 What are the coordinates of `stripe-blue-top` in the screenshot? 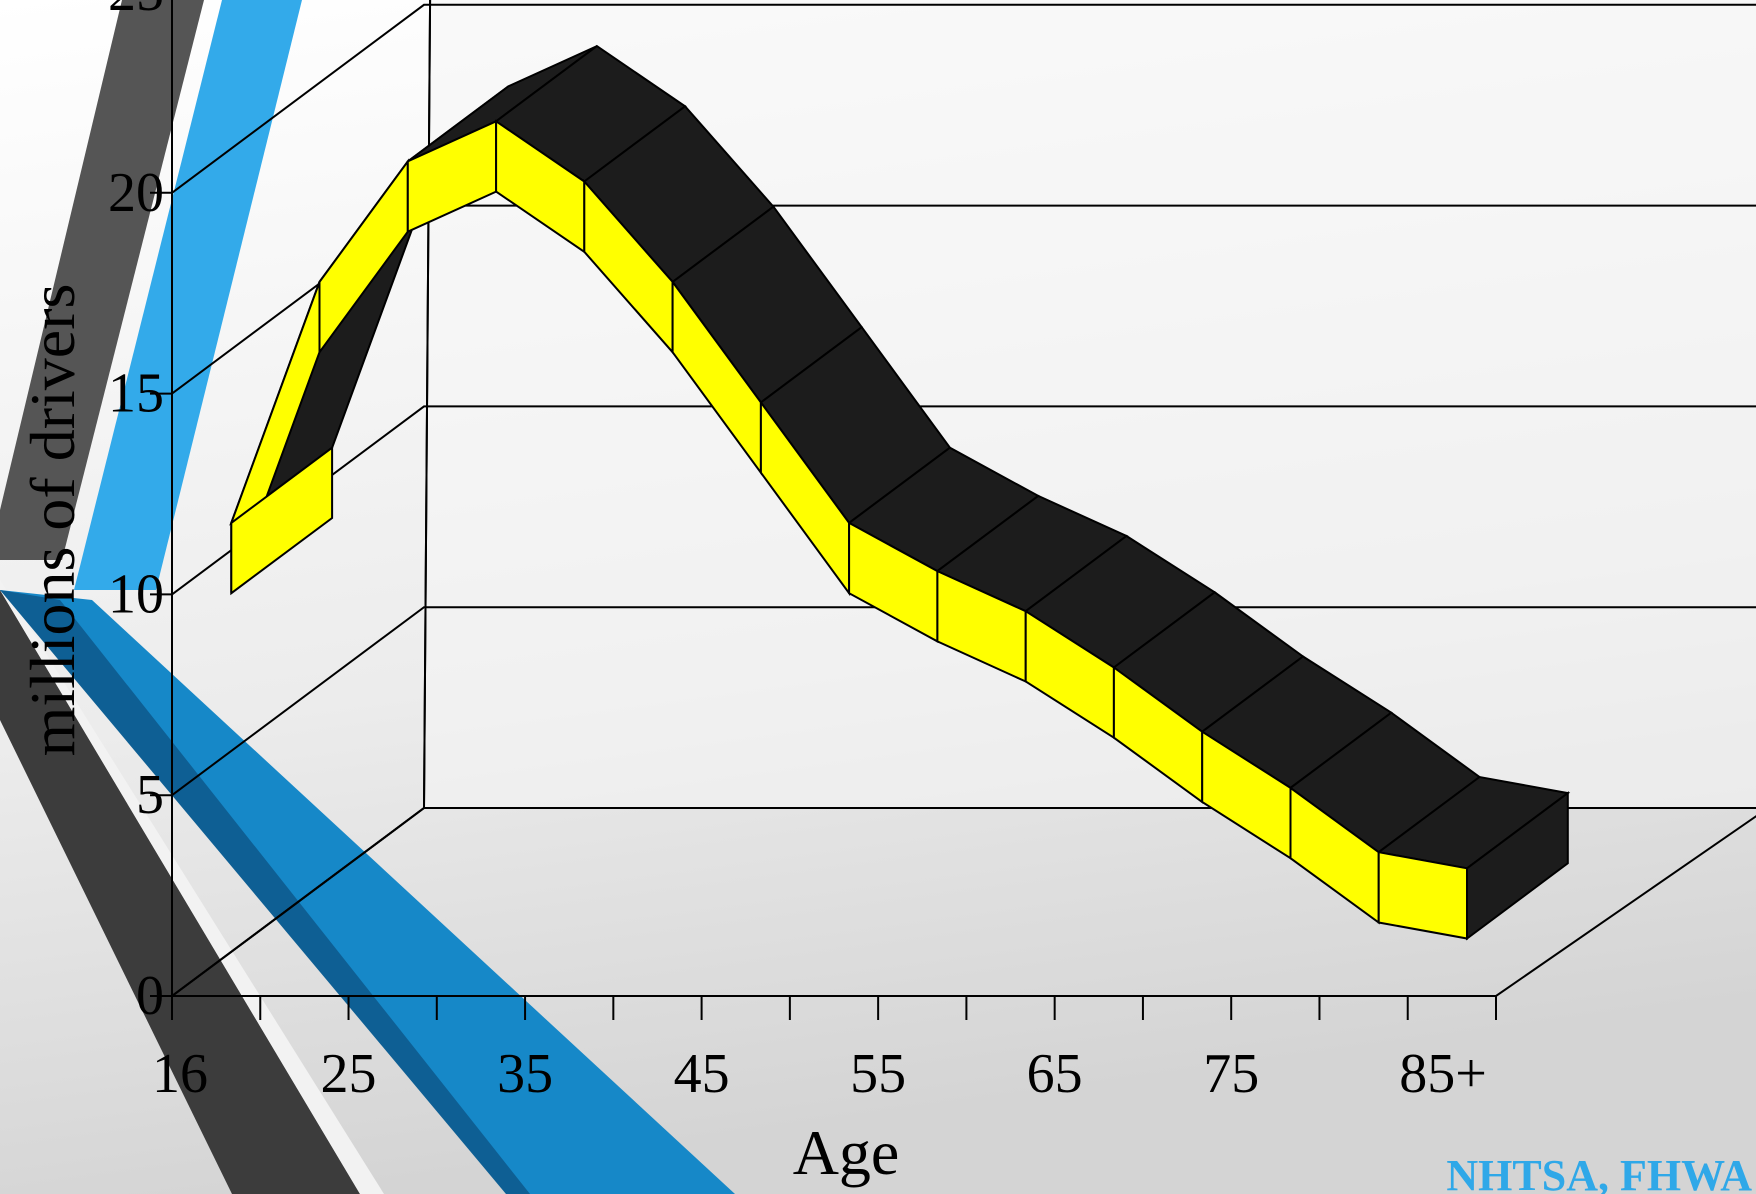 It's located at (188, 295).